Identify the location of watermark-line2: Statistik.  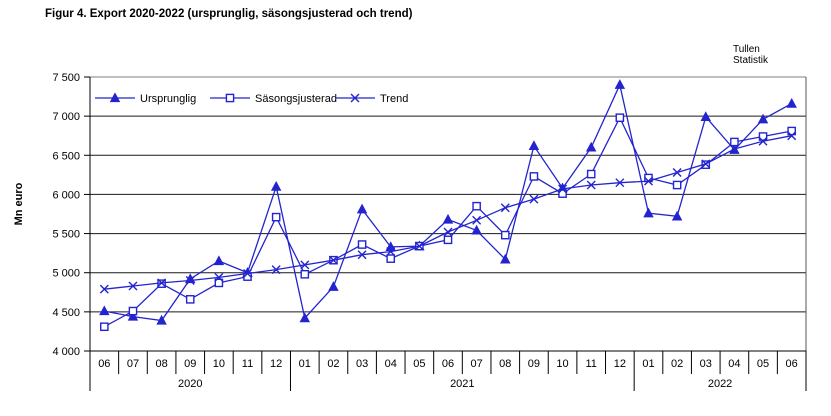
(751, 60).